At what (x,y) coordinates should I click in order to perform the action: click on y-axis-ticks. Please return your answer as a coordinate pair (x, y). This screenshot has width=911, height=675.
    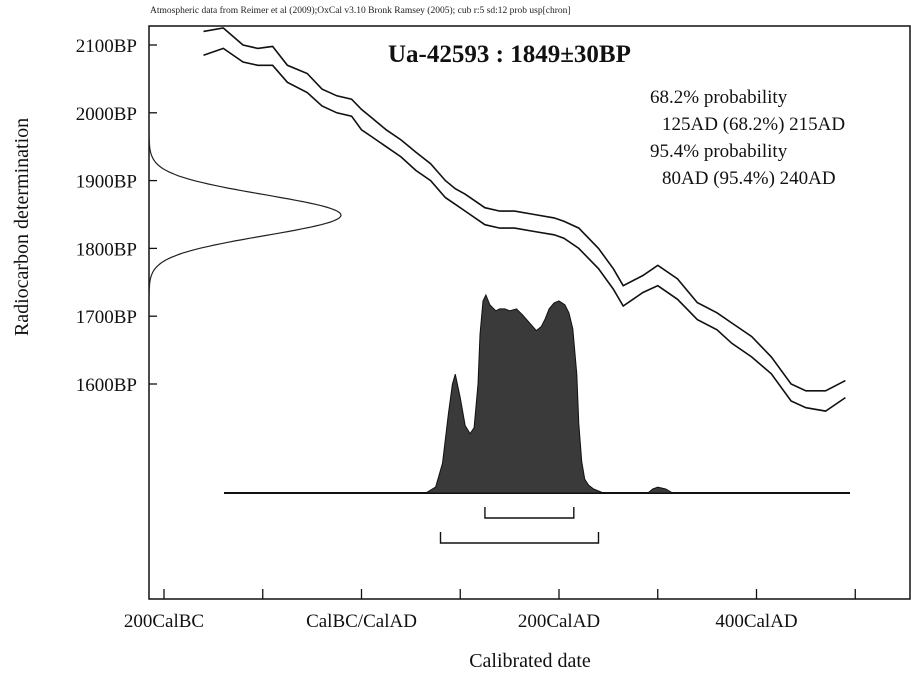
    Looking at the image, I should click on (153, 214).